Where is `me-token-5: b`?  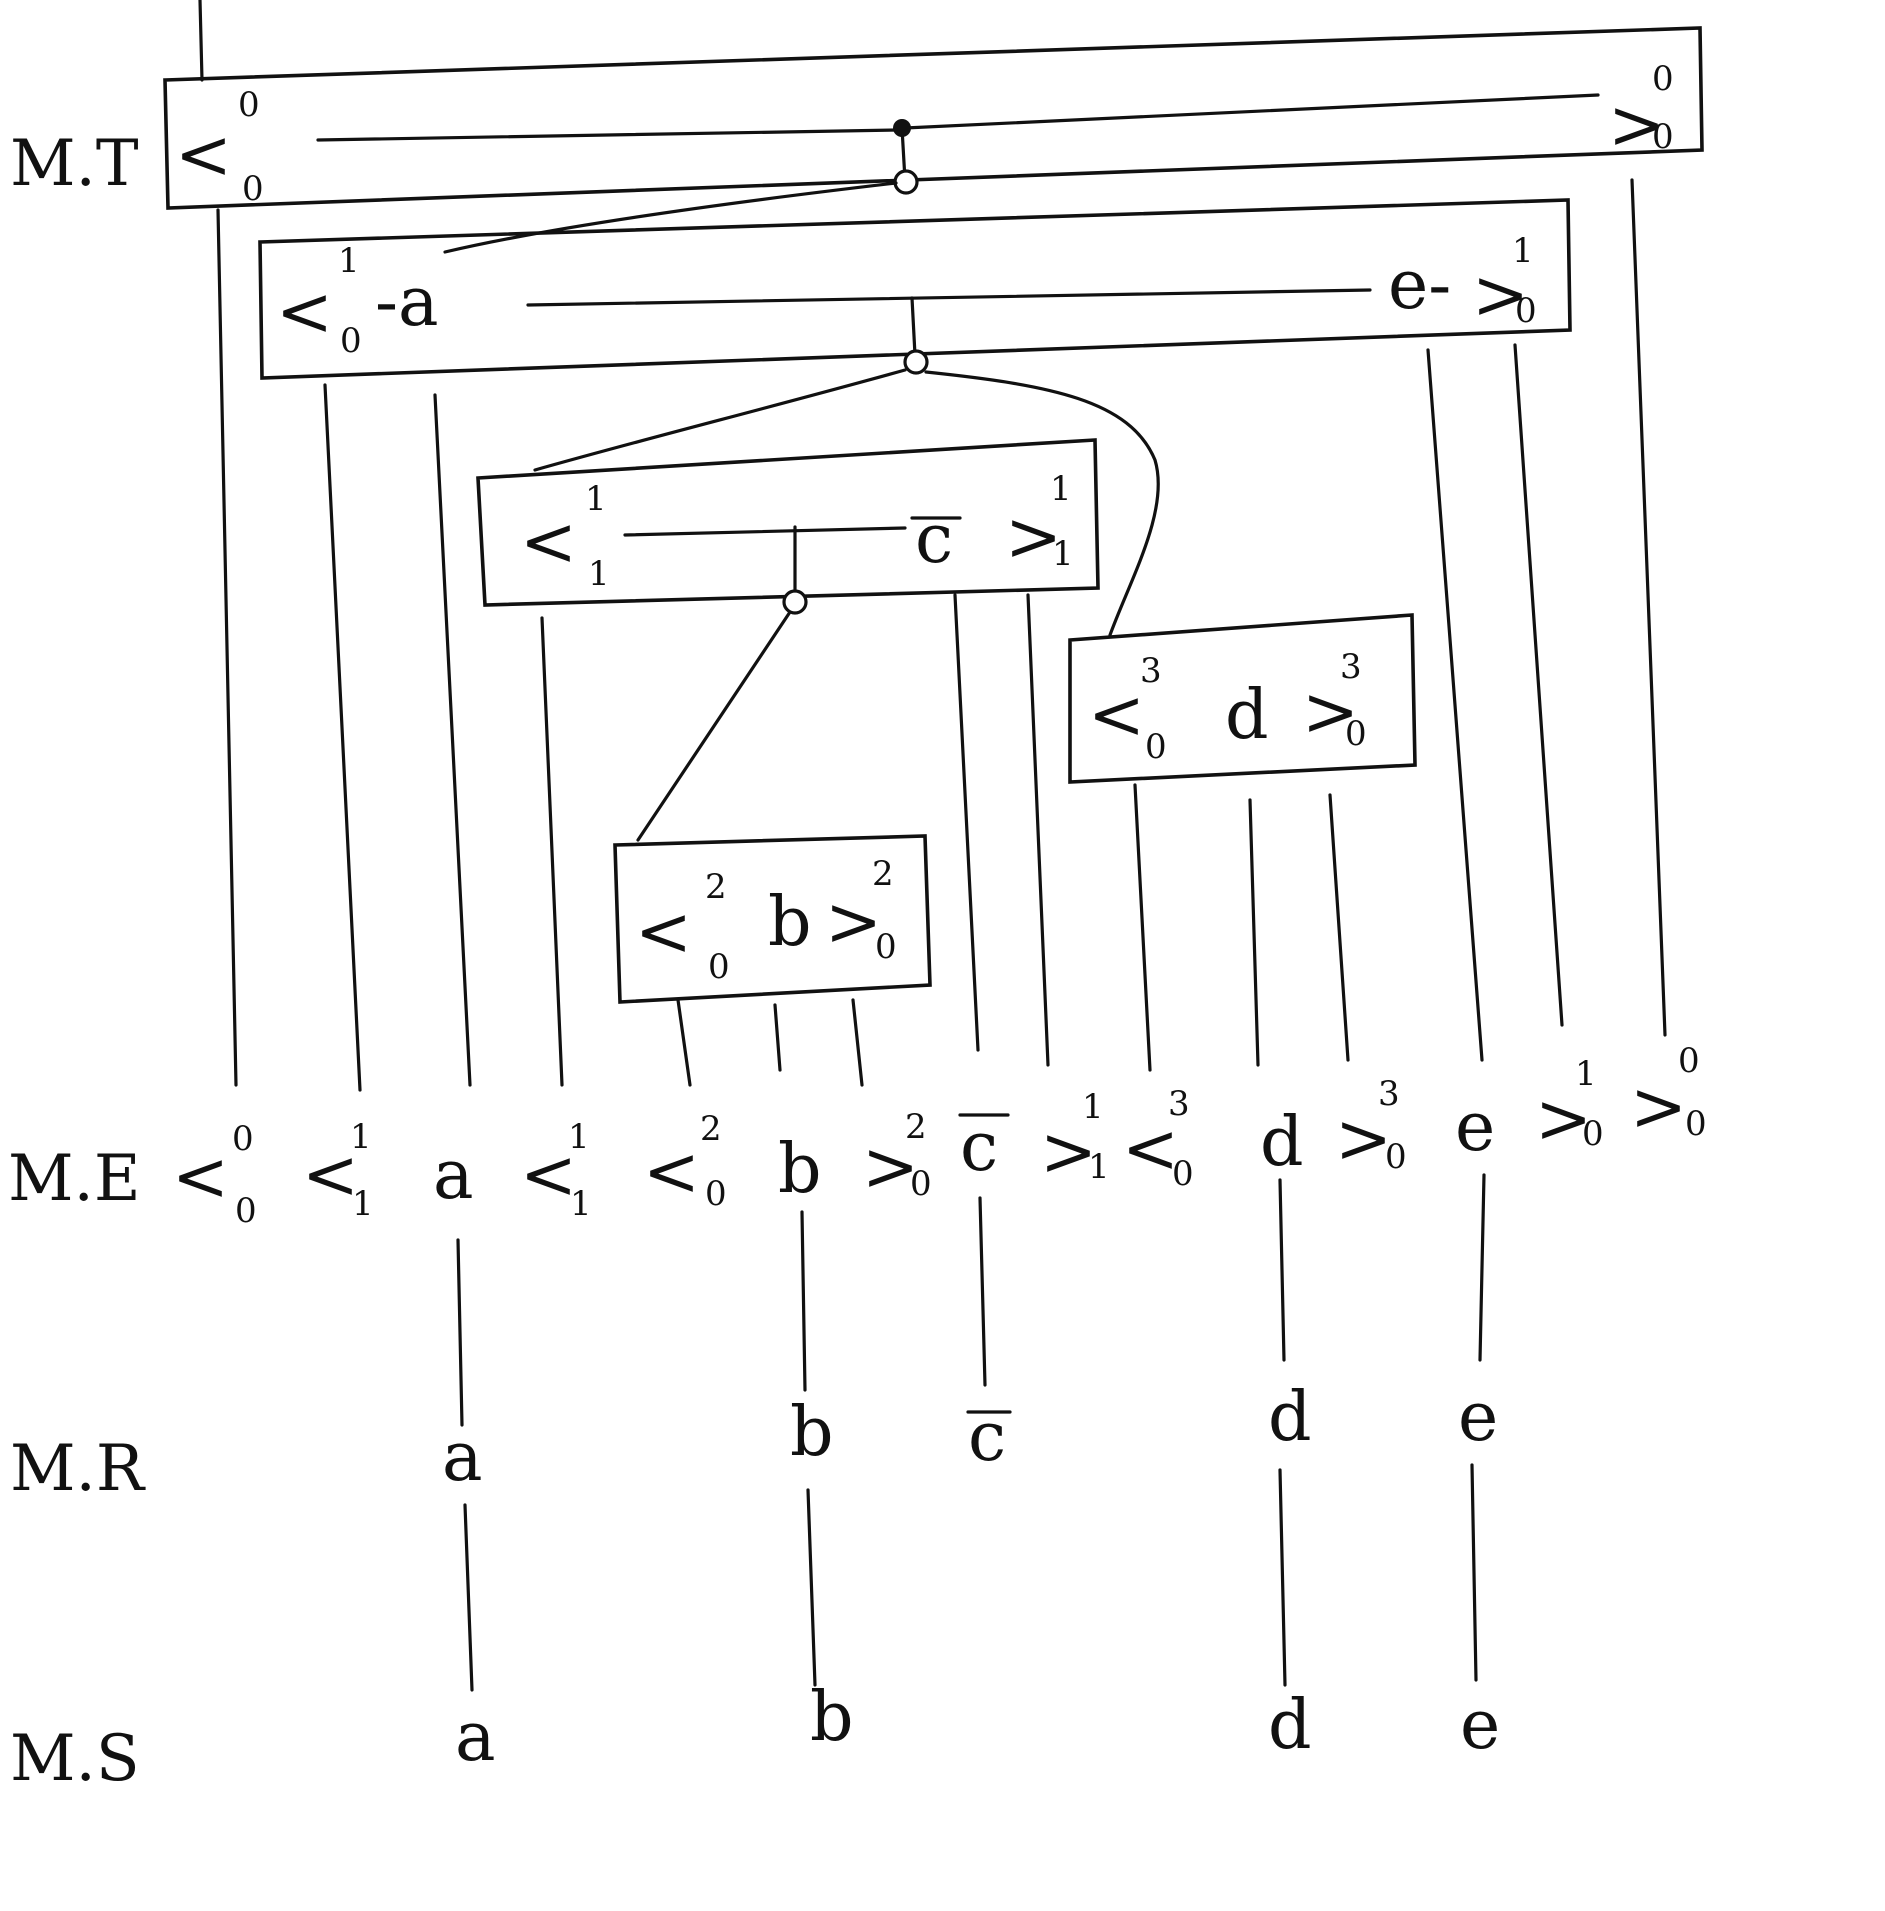
me-token-5: b is located at coordinates (800, 1169).